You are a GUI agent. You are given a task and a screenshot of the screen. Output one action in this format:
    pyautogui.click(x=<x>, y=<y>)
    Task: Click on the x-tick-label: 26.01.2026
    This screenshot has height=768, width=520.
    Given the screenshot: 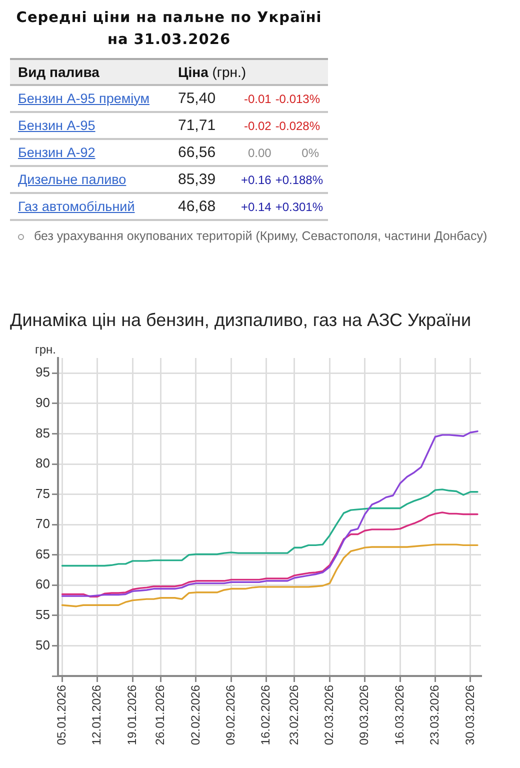 What is the action you would take?
    pyautogui.click(x=160, y=715)
    